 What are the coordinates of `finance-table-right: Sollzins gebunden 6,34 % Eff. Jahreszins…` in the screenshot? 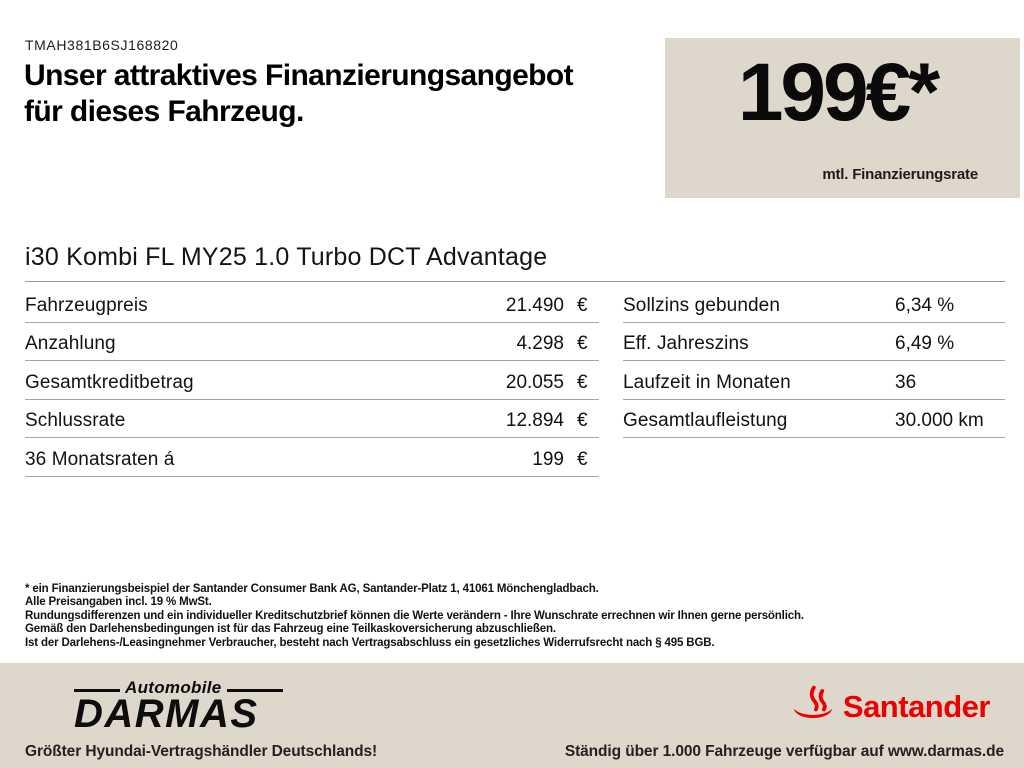 It's located at (814, 361).